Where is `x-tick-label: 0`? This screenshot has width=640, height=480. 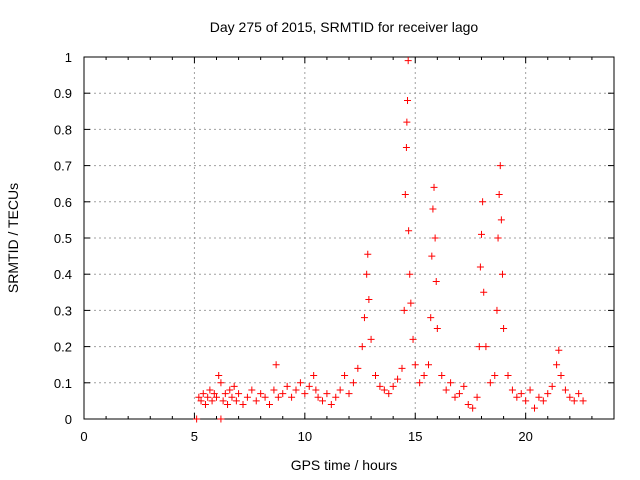
x-tick-label: 0 is located at coordinates (83, 436).